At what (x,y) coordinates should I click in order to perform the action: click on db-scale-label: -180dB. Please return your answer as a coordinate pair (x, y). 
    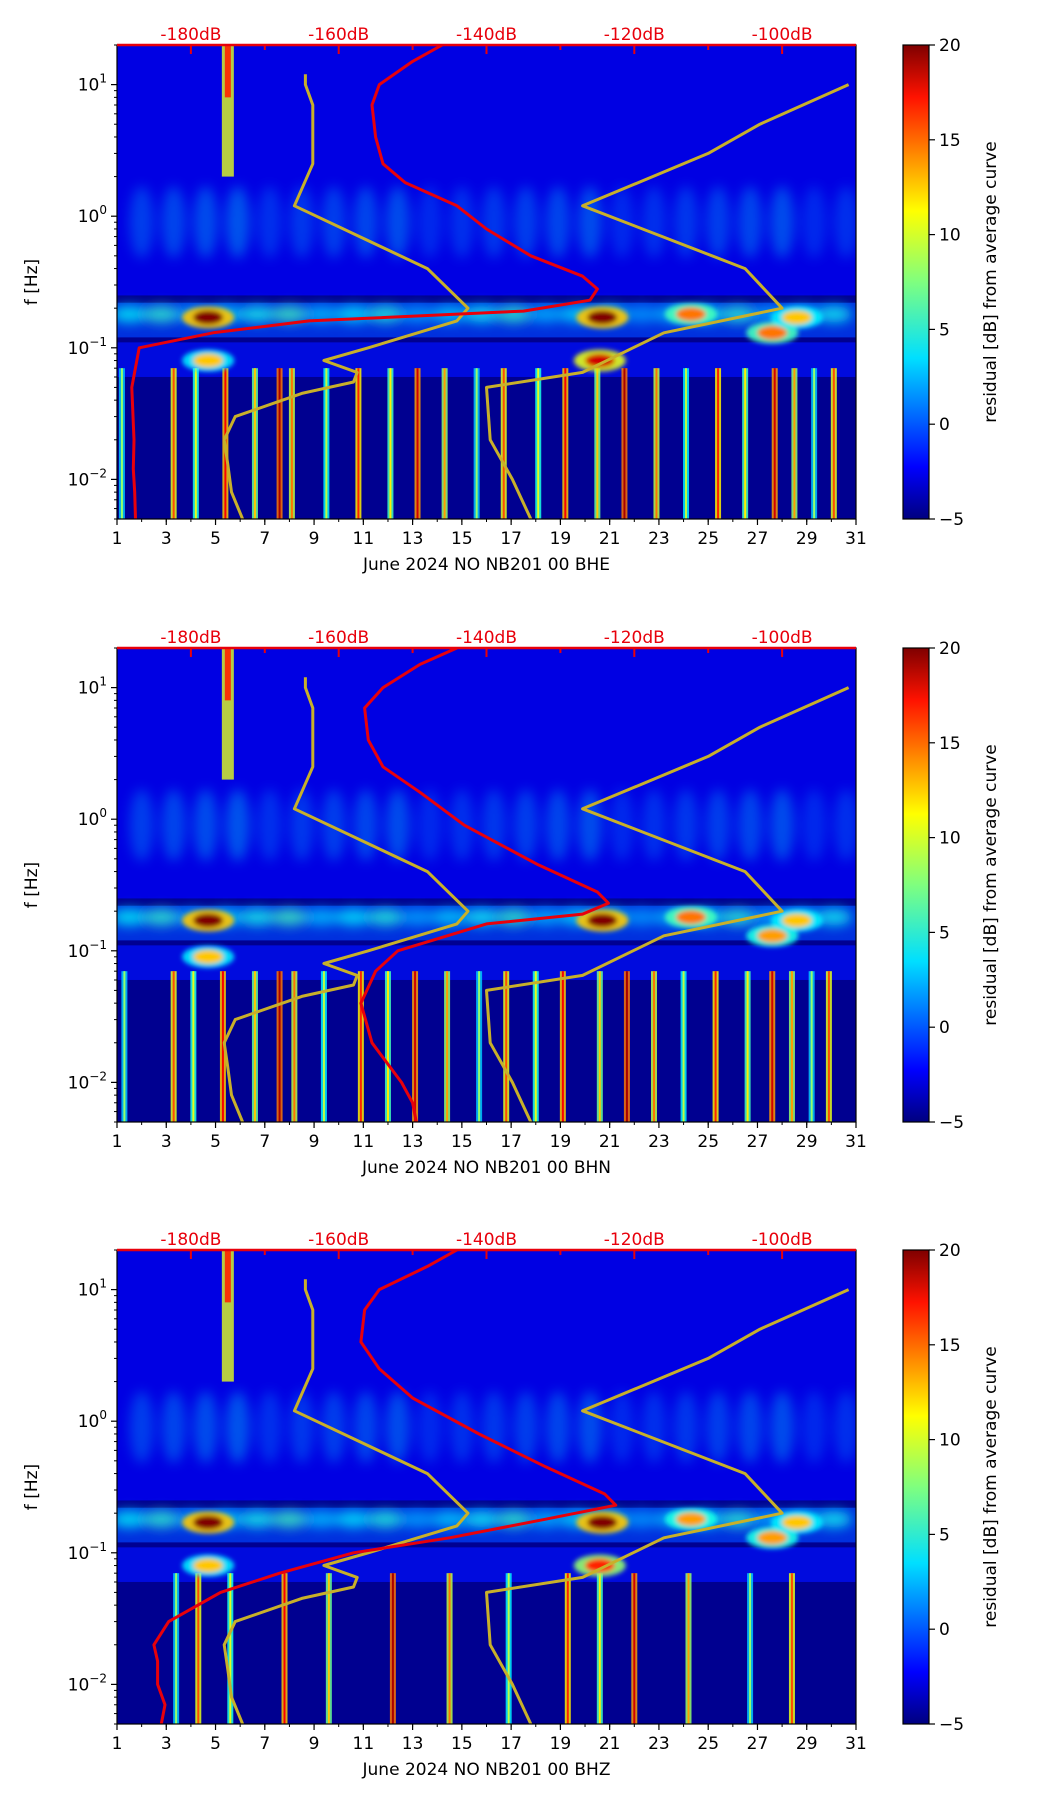
    Looking at the image, I should click on (190, 638).